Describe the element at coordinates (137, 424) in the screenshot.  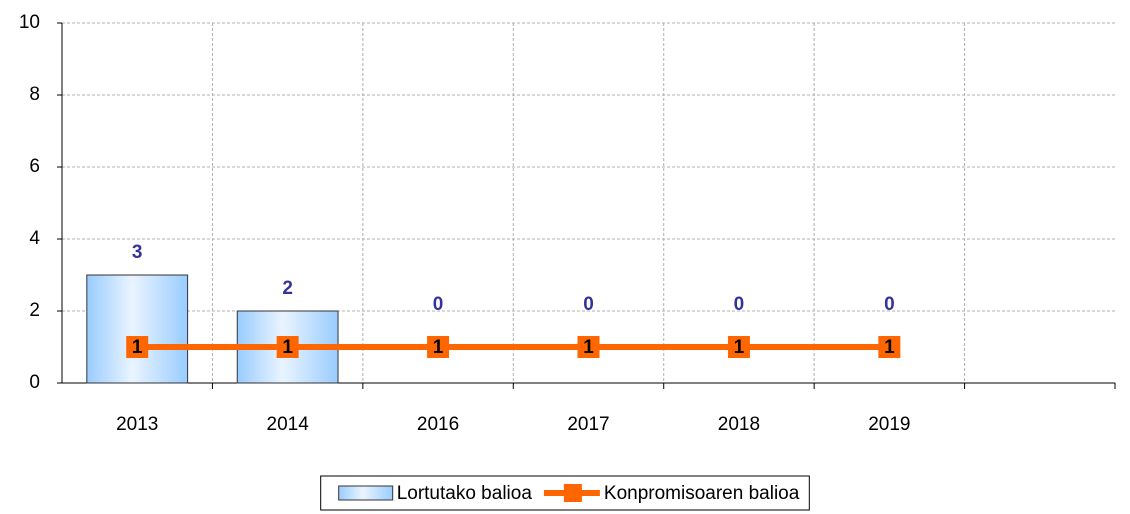
I see `x-tick-label: 2013` at that location.